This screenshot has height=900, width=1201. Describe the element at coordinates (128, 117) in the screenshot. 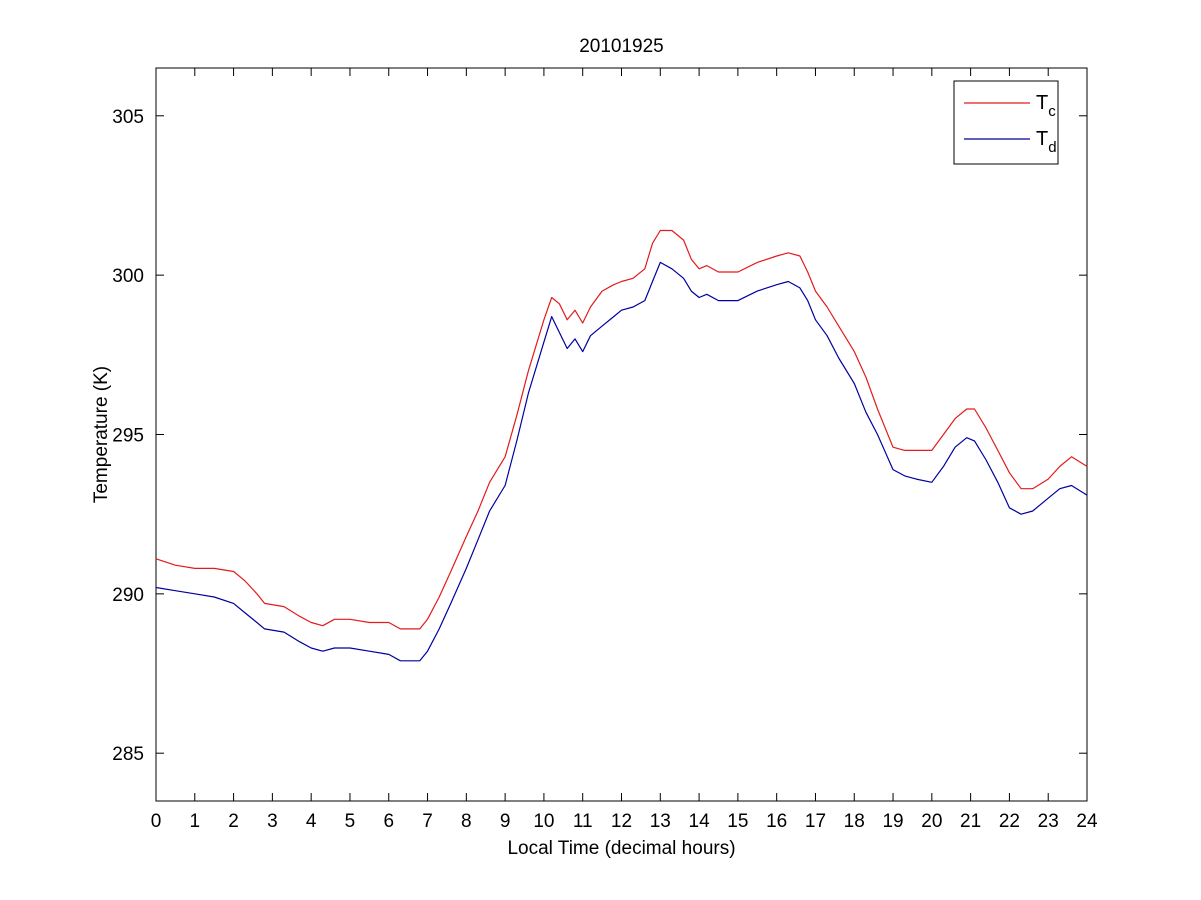

I see `y-tick-label: 305` at that location.